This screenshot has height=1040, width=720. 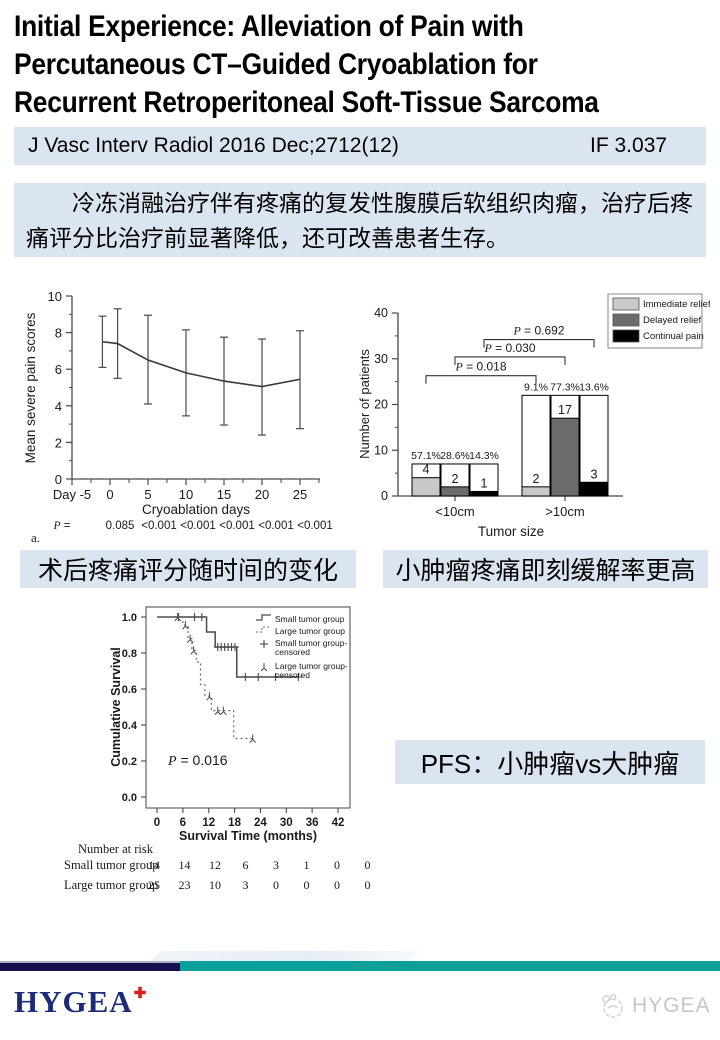 What do you see at coordinates (213, 145) in the screenshot?
I see `citation: J Vasc Interv Radiol 2016 Dec;2712(12)` at bounding box center [213, 145].